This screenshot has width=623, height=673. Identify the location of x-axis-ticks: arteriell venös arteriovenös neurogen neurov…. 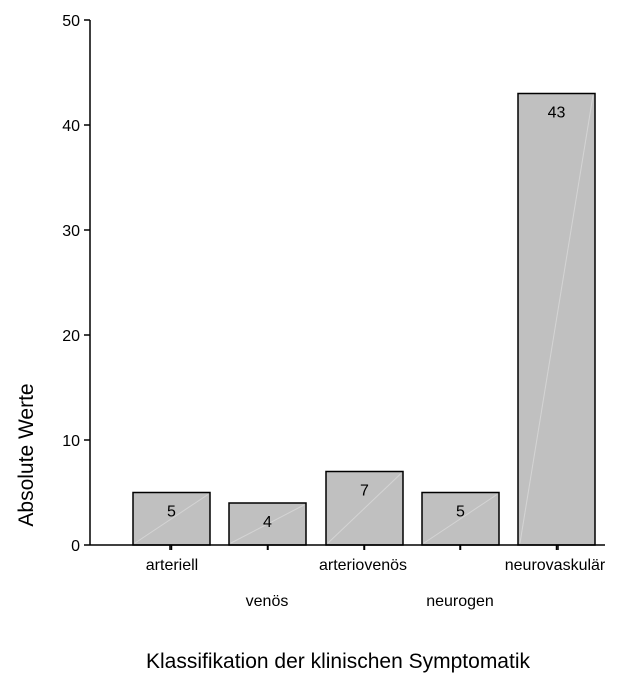
(376, 577).